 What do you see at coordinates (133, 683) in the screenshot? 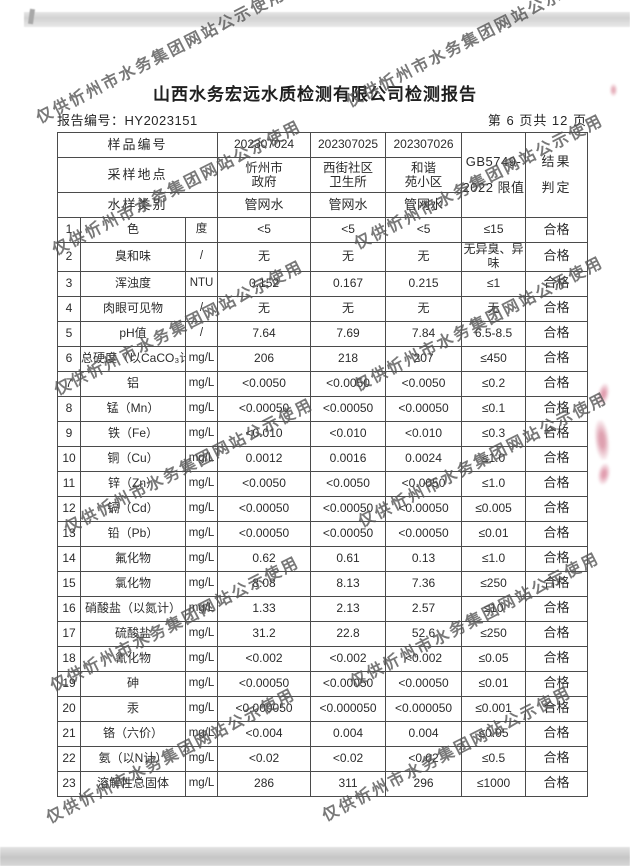
I see `param-name: 砷` at bounding box center [133, 683].